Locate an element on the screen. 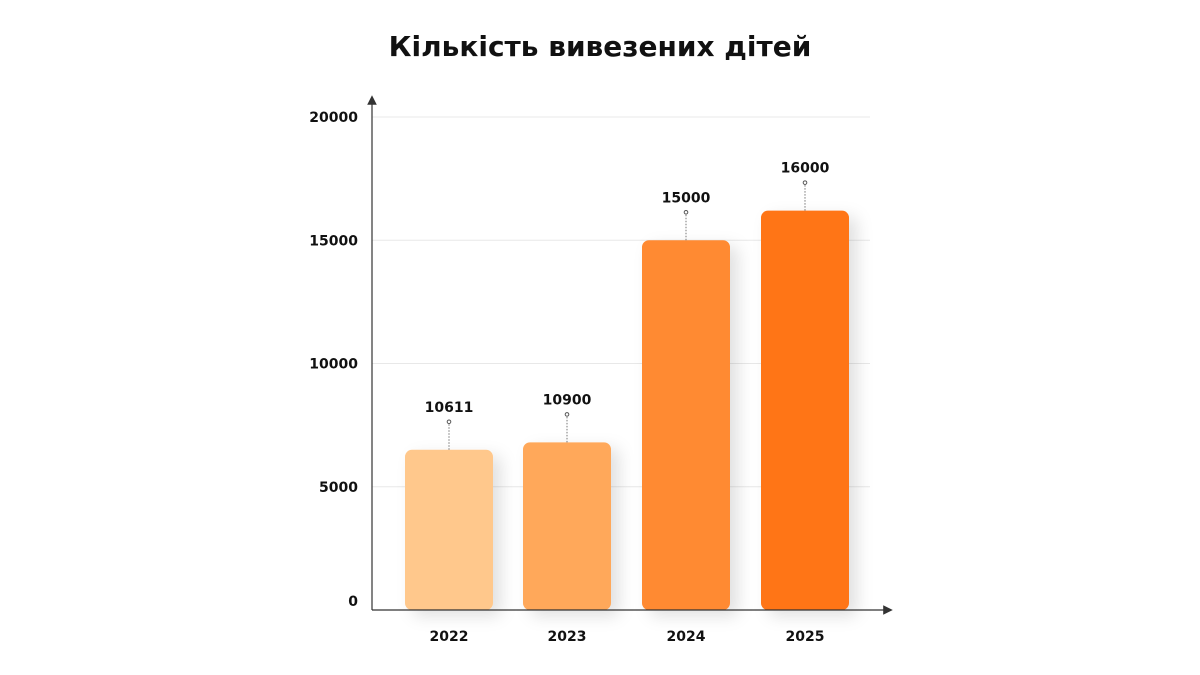 Image resolution: width=1200 pixels, height=675 pixels. bar-2024 is located at coordinates (686, 425).